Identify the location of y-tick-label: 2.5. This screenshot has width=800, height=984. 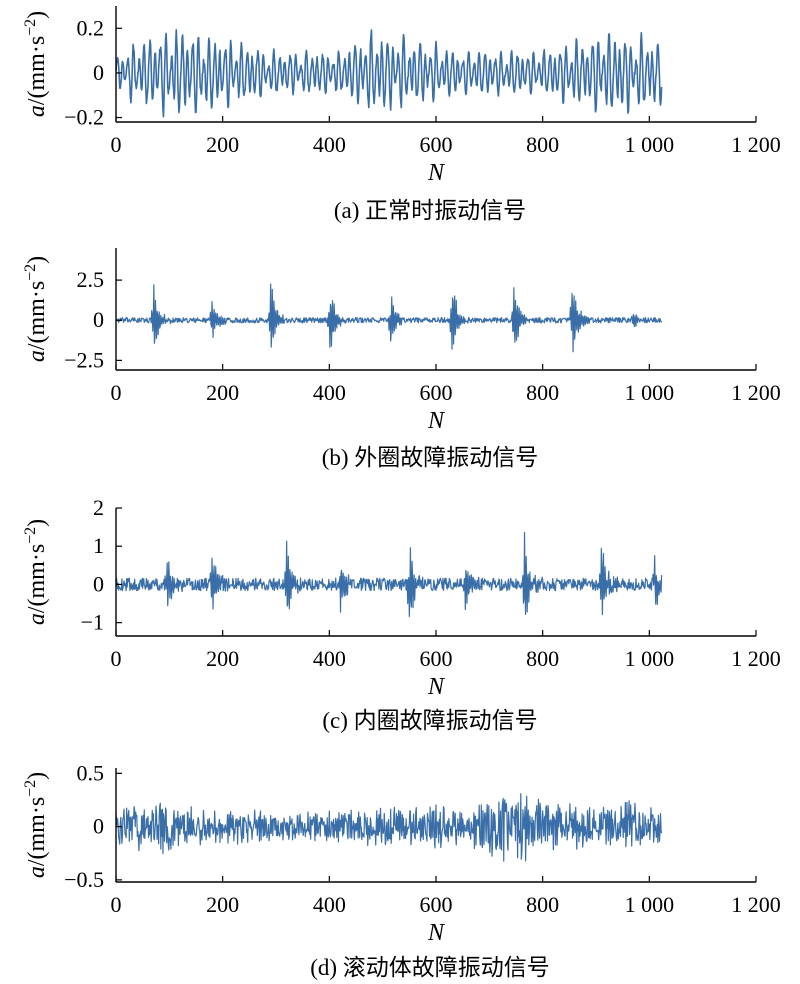
(91, 279).